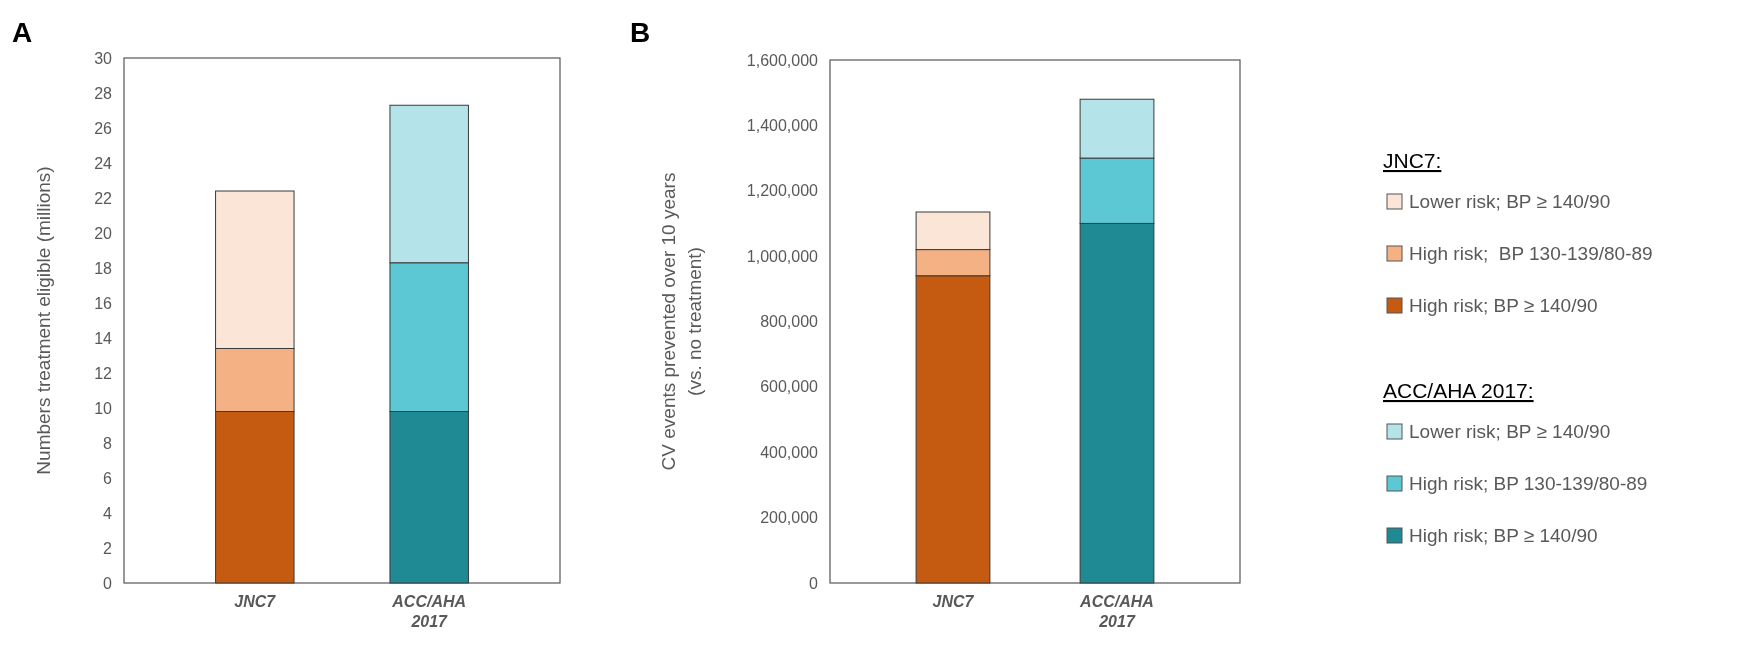 The height and width of the screenshot is (646, 1755). Describe the element at coordinates (108, 478) in the screenshot. I see `y-tick-label: 6` at that location.